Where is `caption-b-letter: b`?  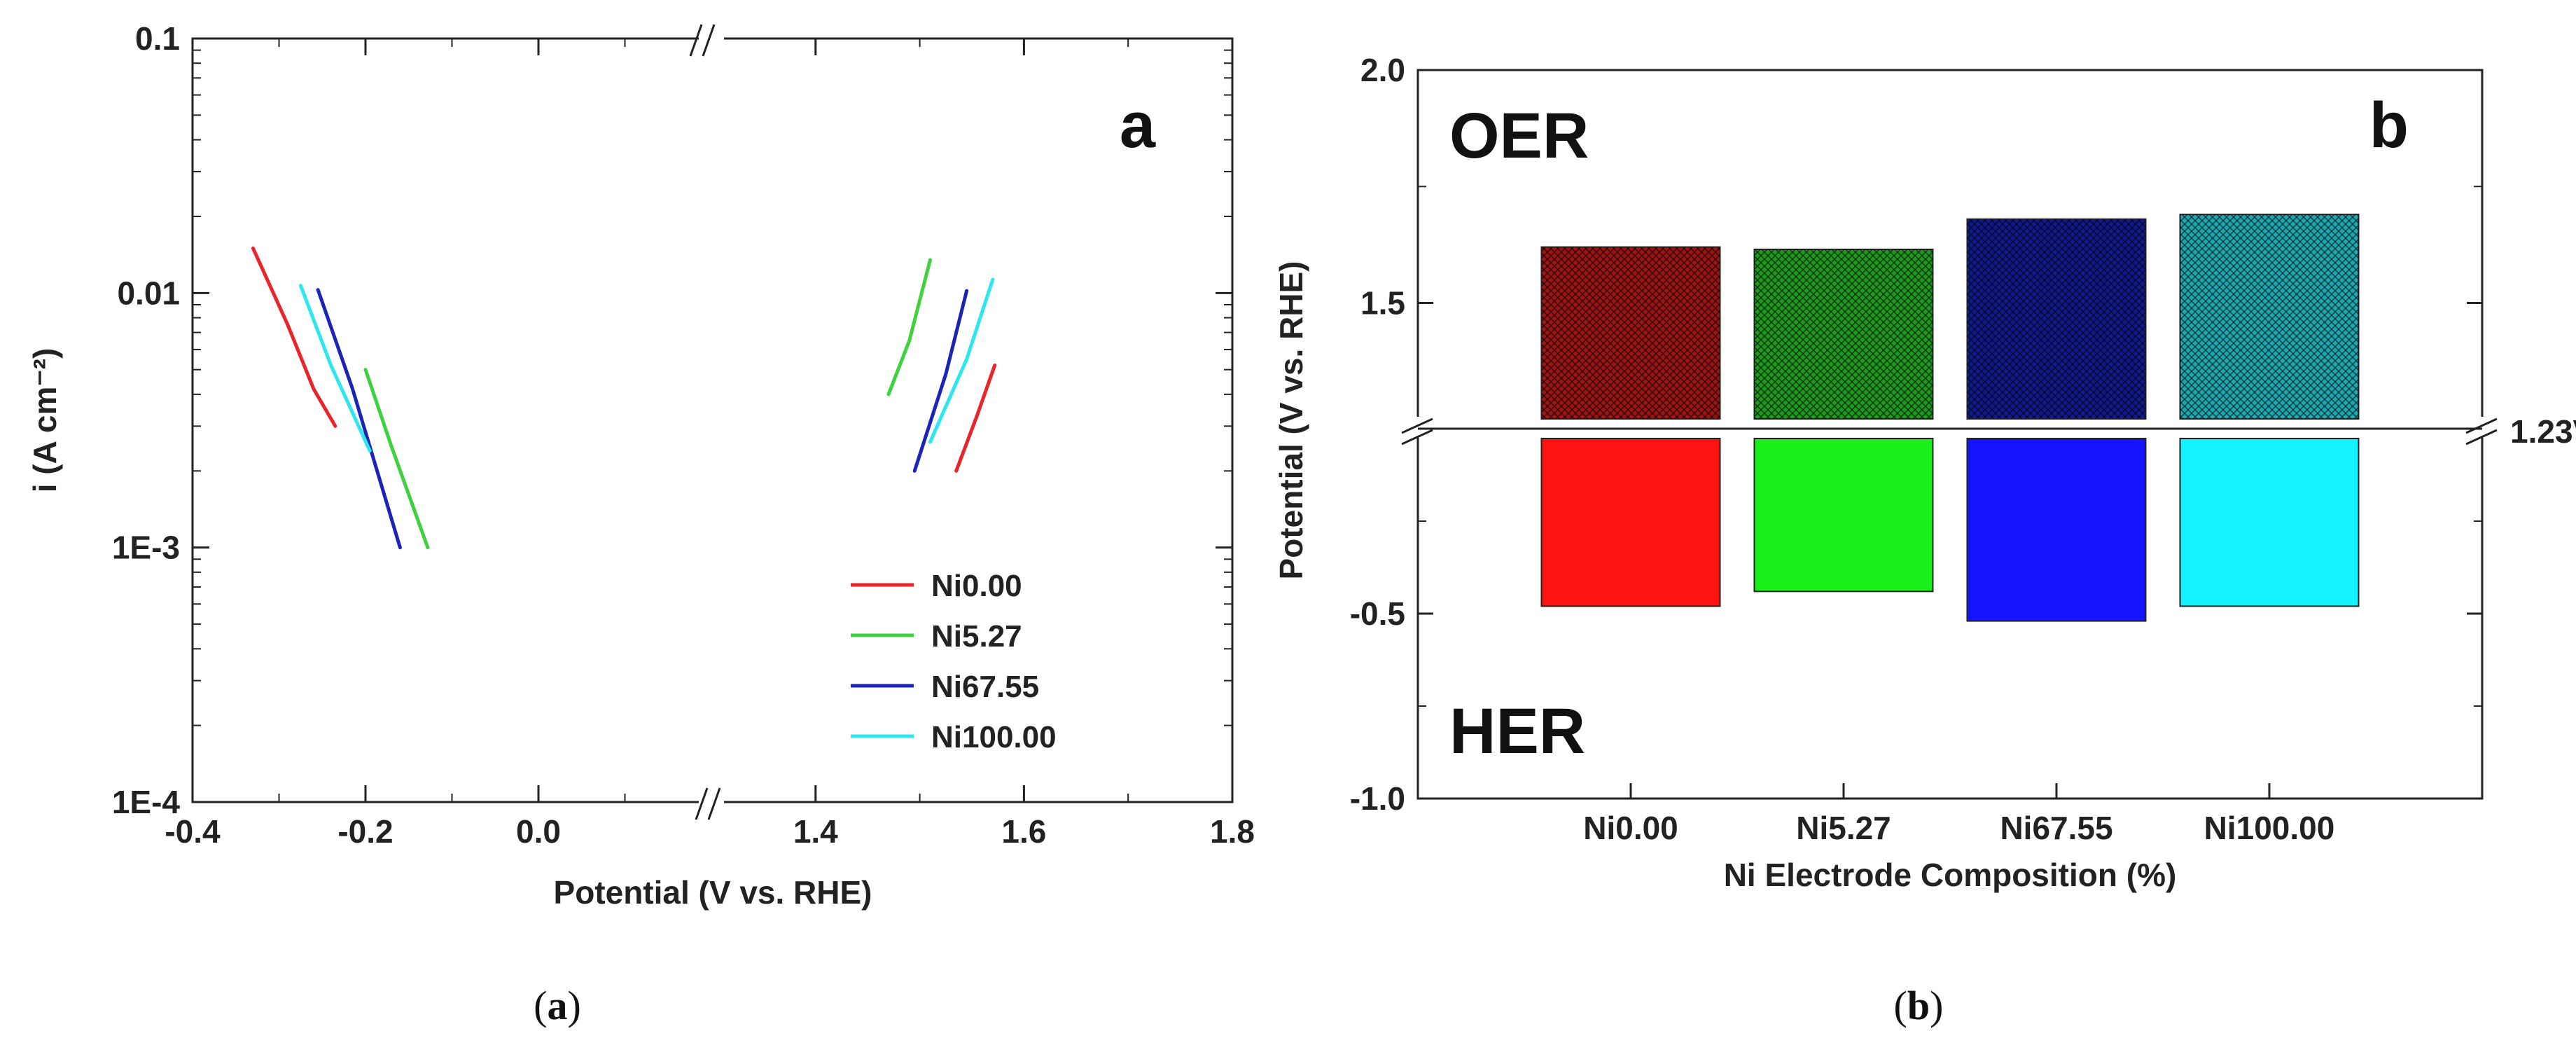
caption-b-letter: b is located at coordinates (1918, 1005).